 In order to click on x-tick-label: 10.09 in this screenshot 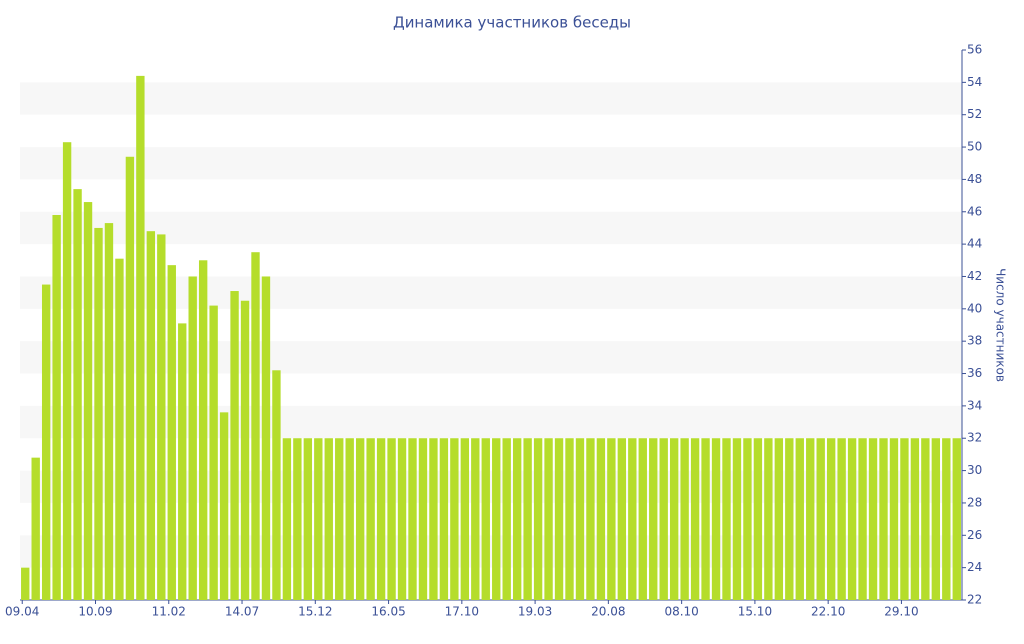, I will do `click(95, 612)`.